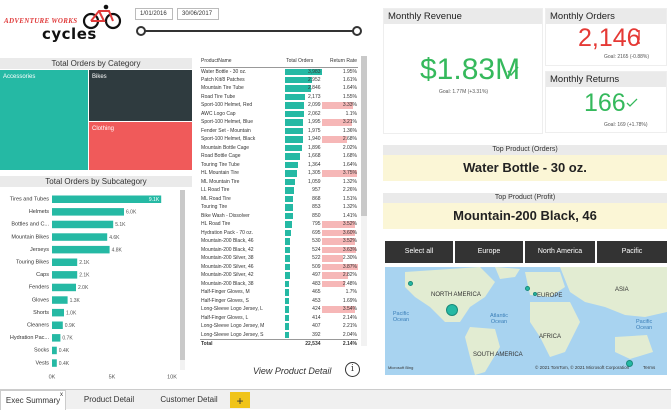 The height and width of the screenshot is (411, 671). Describe the element at coordinates (40, 300) in the screenshot. I see `subcategory-label: Gloves` at that location.